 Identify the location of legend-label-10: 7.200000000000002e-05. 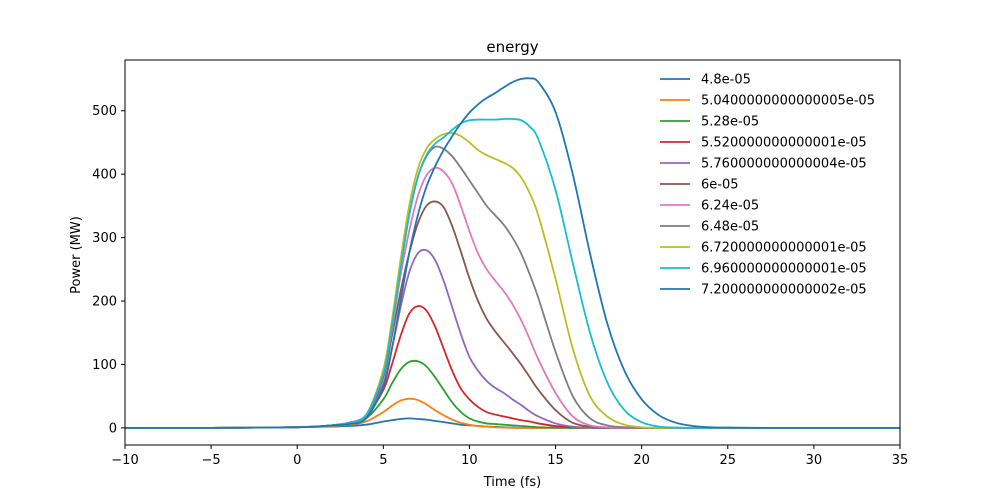
(784, 290).